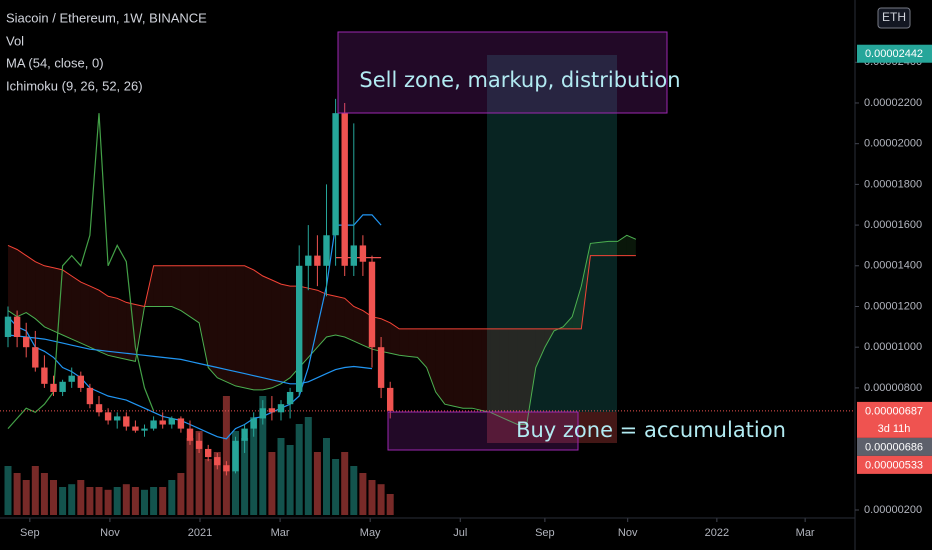 Image resolution: width=932 pixels, height=550 pixels. Describe the element at coordinates (893, 388) in the screenshot. I see `y-tick-label: 0.00000800` at that location.